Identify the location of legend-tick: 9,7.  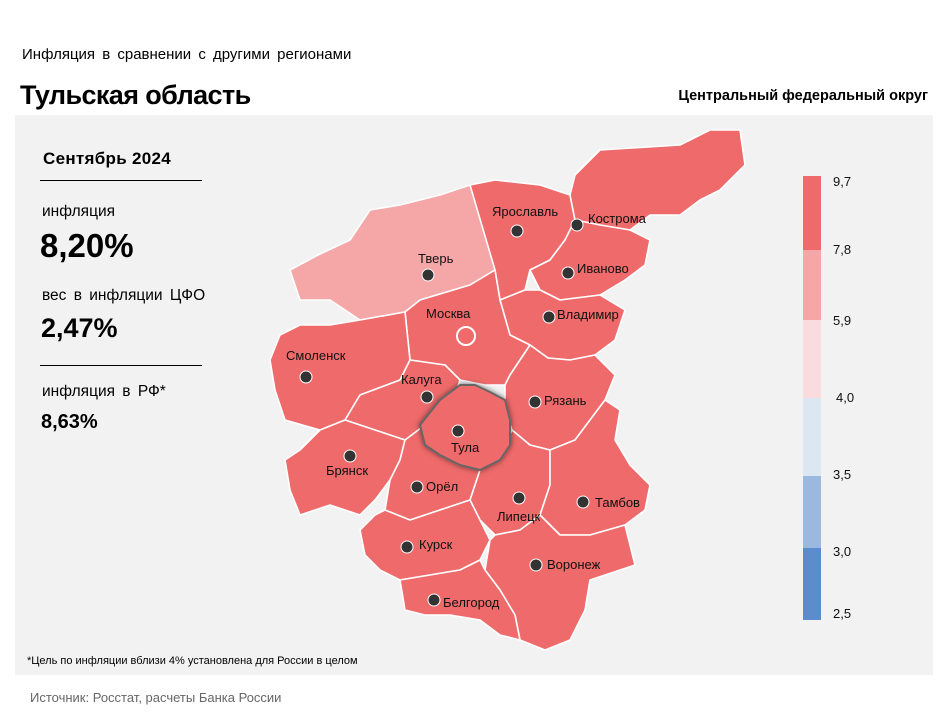
(842, 181).